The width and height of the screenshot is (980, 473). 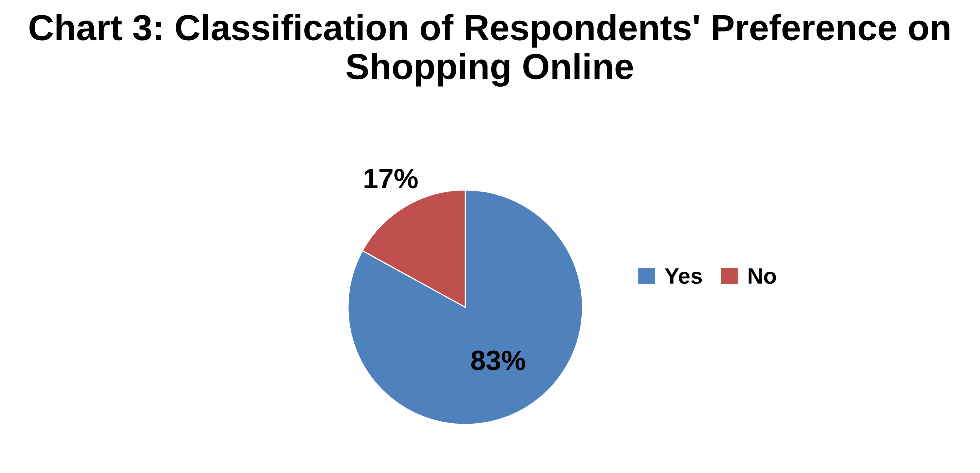 What do you see at coordinates (498, 360) in the screenshot?
I see `data-label: 83%` at bounding box center [498, 360].